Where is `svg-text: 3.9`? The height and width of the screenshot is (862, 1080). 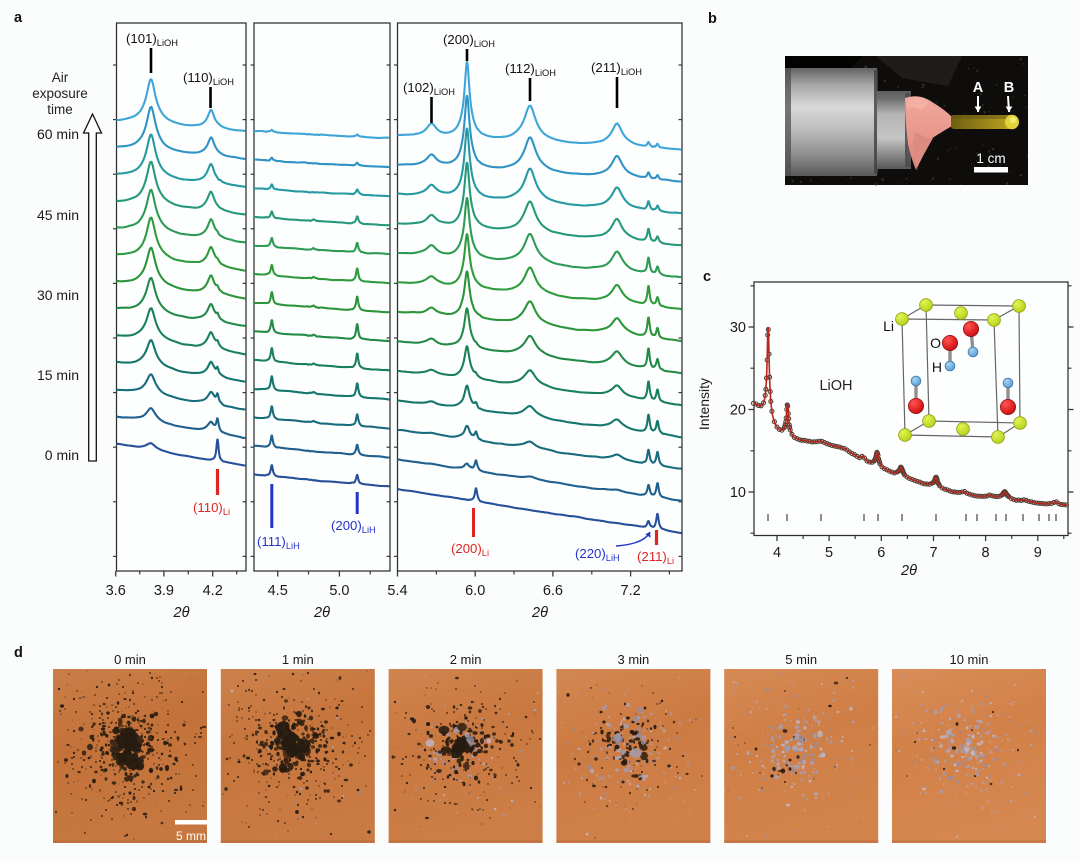 svg-text: 3.9 is located at coordinates (164, 591).